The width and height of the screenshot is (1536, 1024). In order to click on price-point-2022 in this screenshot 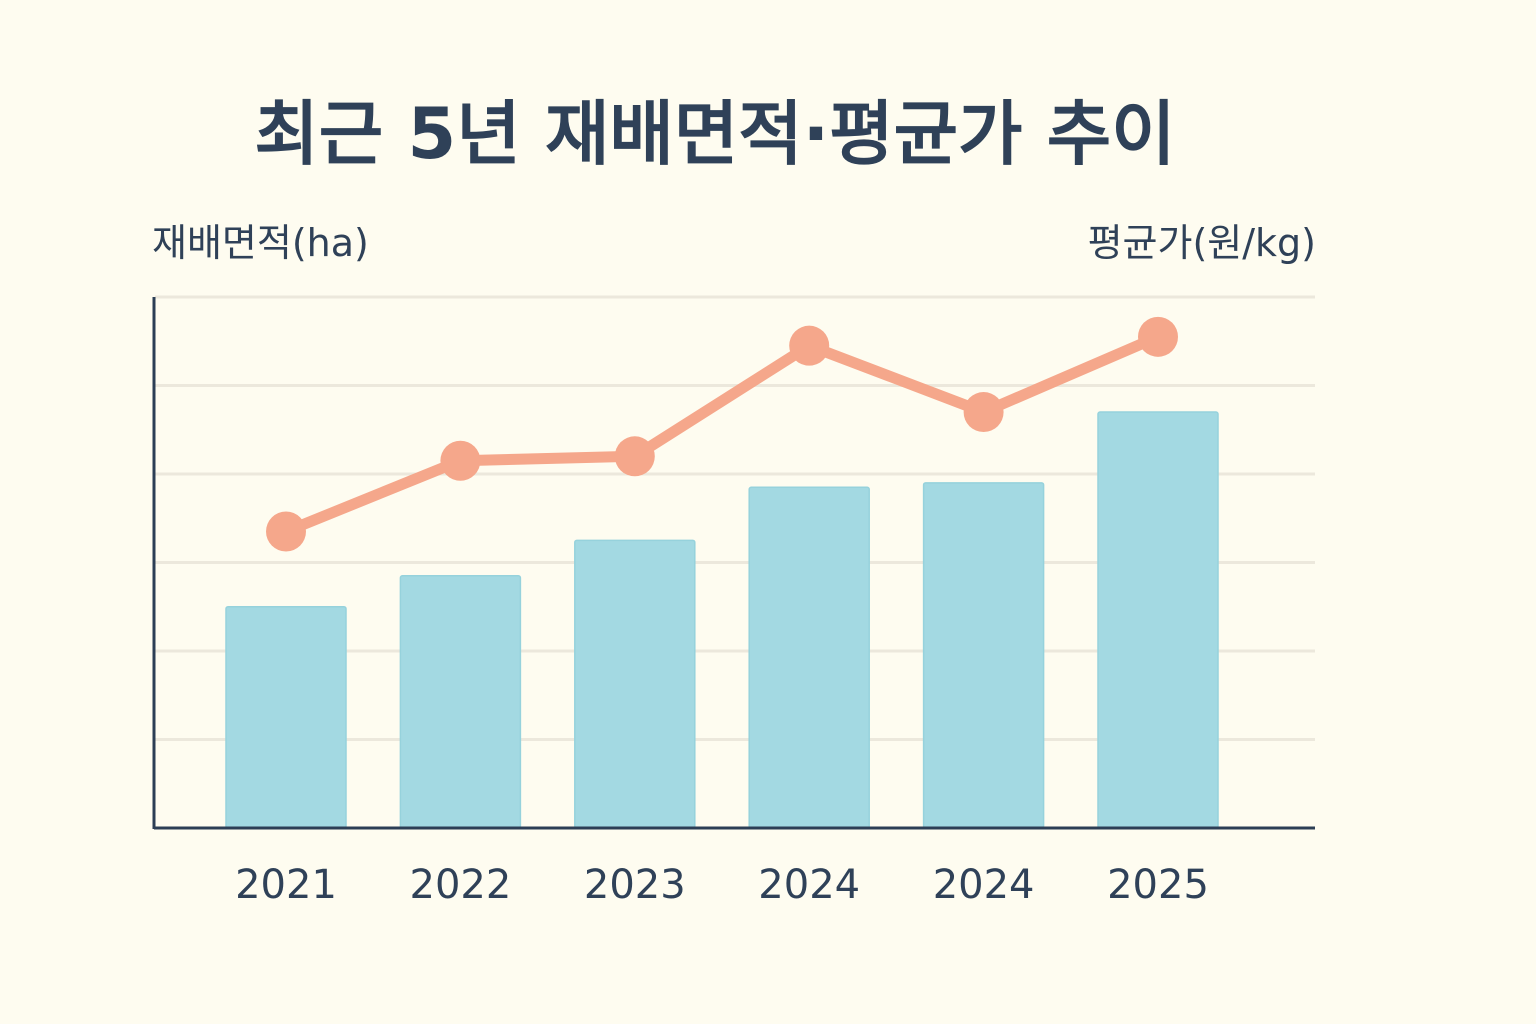, I will do `click(460, 460)`.